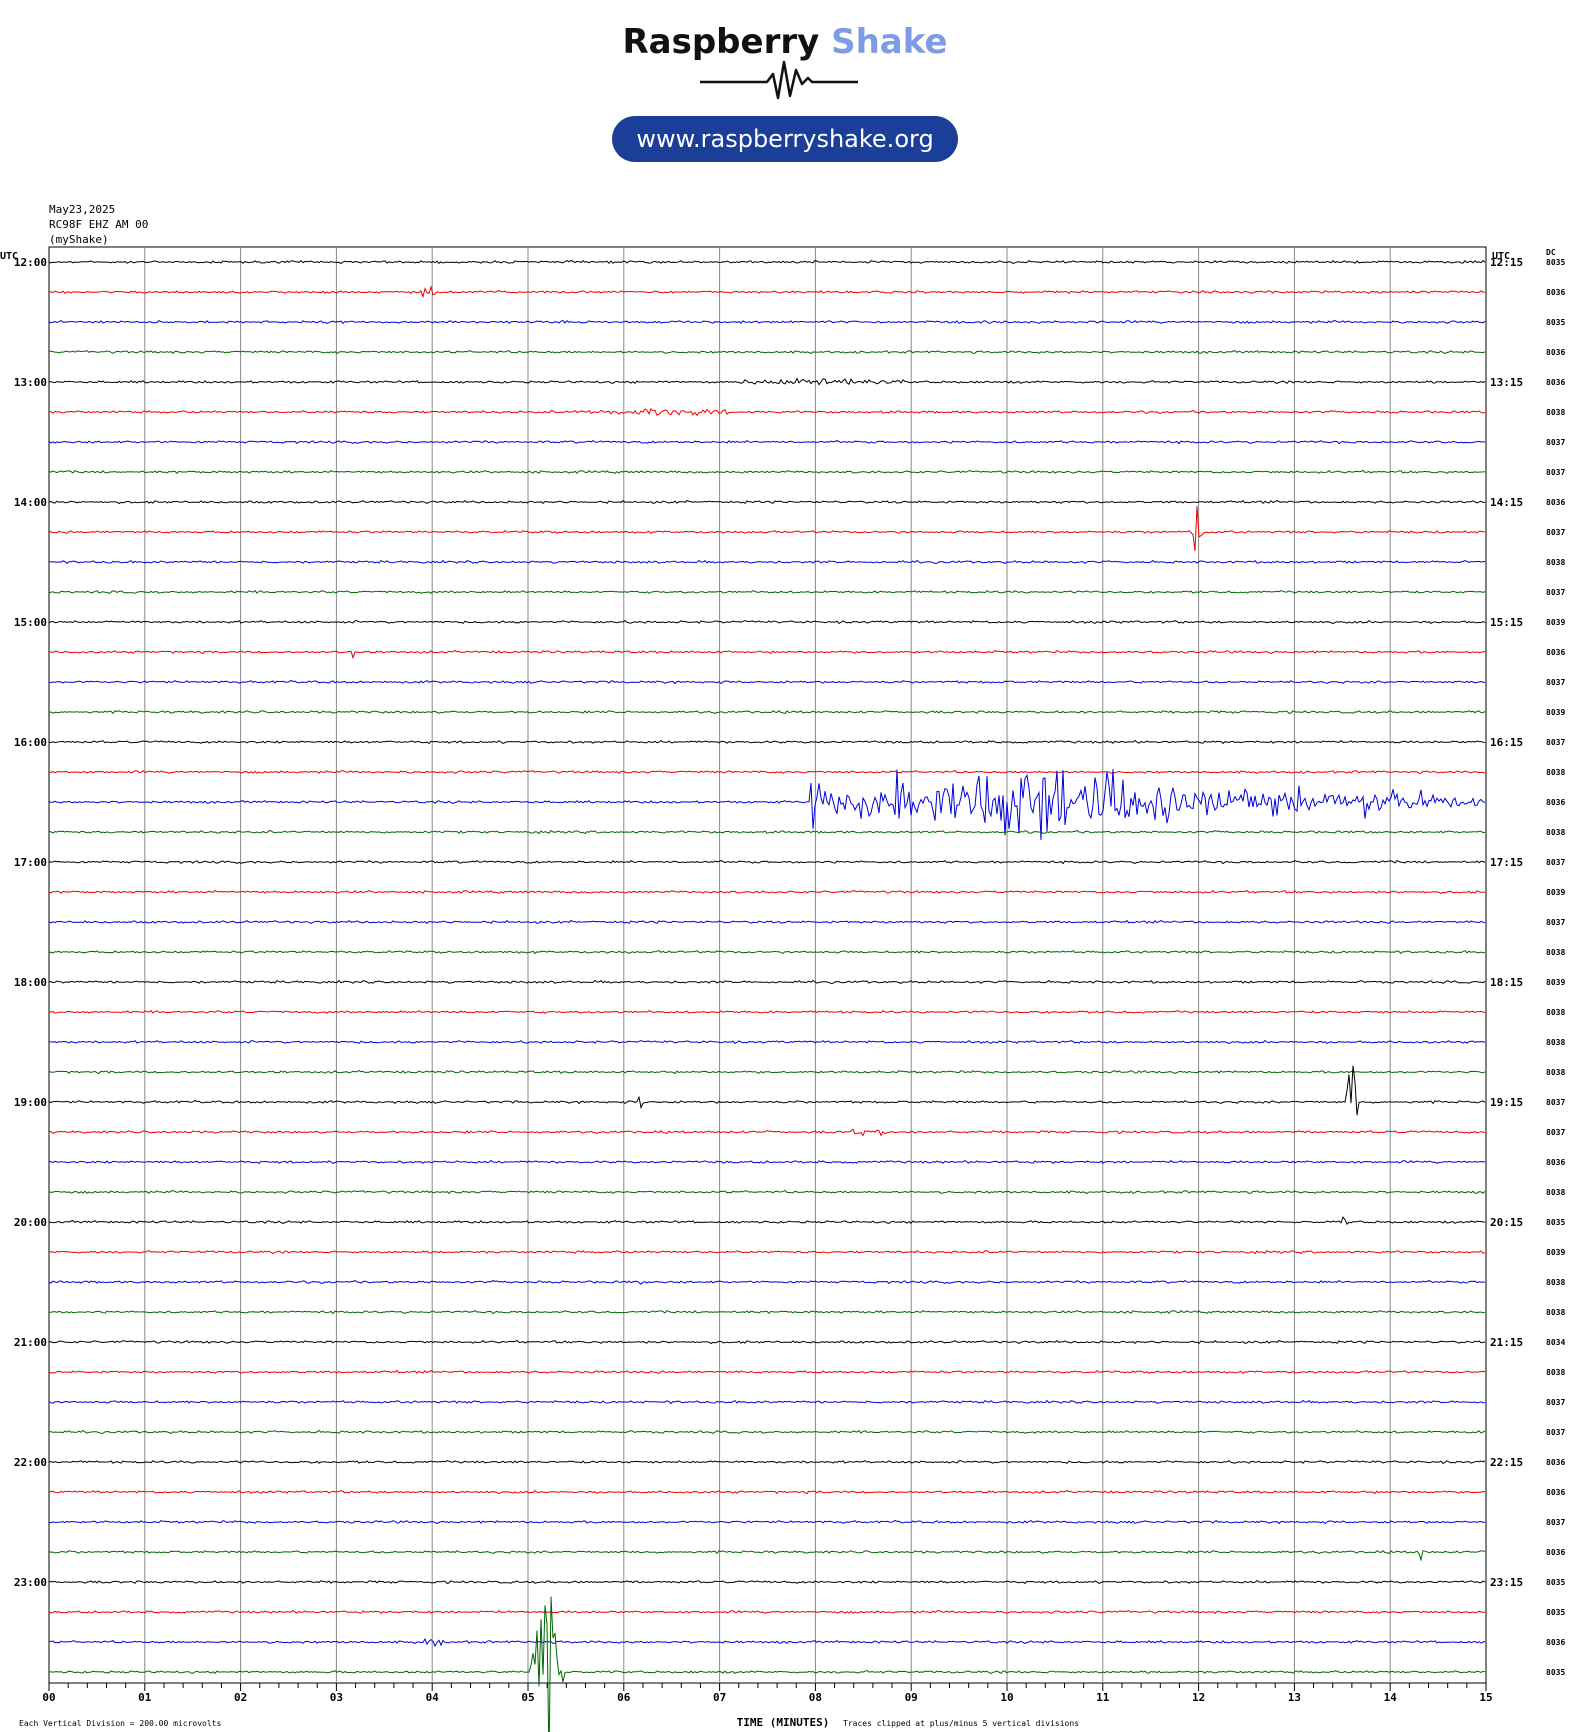 The width and height of the screenshot is (1570, 1732). I want to click on hour-label-left: 15:00, so click(30, 622).